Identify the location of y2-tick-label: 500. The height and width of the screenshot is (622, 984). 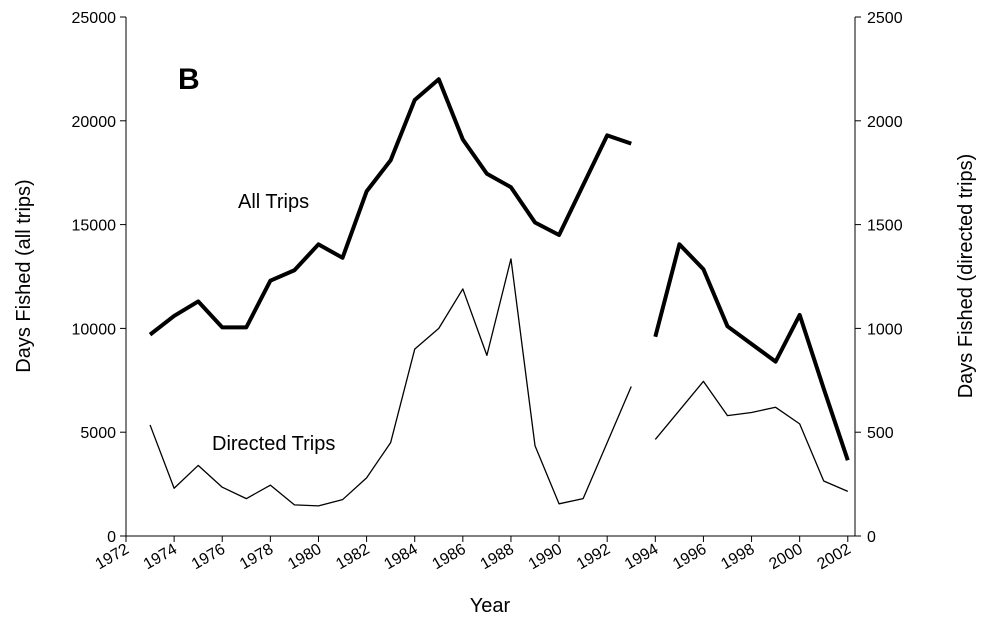
(880, 433).